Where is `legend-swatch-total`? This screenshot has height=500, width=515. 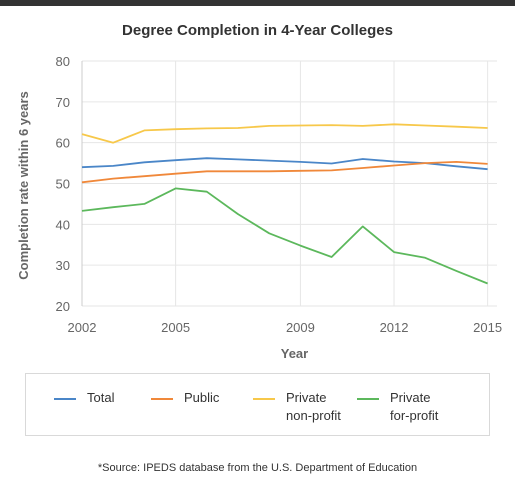
legend-swatch-total is located at coordinates (65, 399).